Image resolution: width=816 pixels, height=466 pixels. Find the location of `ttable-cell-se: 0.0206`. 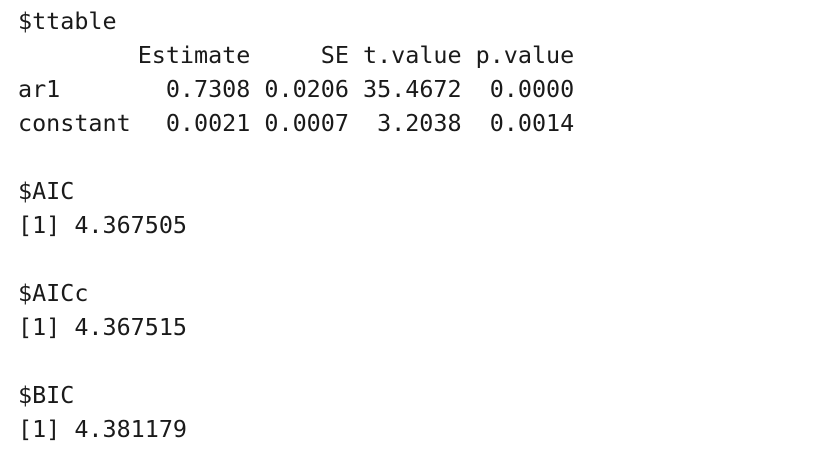

ttable-cell-se: 0.0206 is located at coordinates (306, 89).